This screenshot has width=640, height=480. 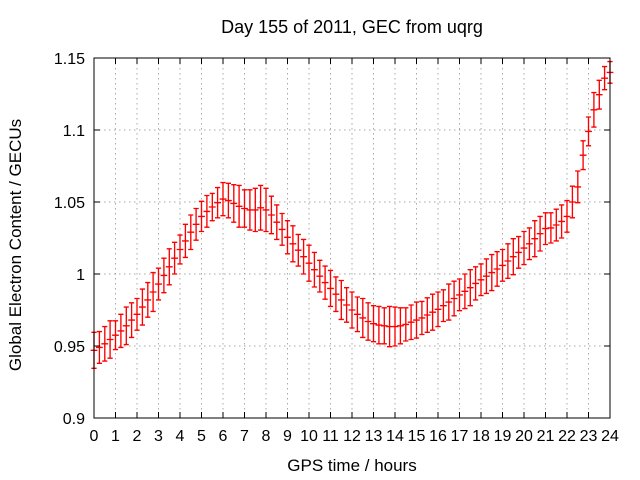 What do you see at coordinates (69, 59) in the screenshot?
I see `y-tick-label: 1.15` at bounding box center [69, 59].